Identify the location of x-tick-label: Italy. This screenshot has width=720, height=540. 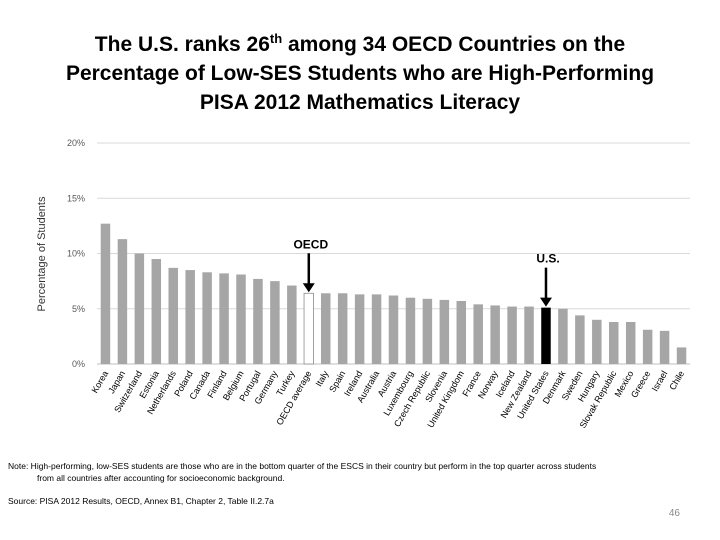
(322, 379).